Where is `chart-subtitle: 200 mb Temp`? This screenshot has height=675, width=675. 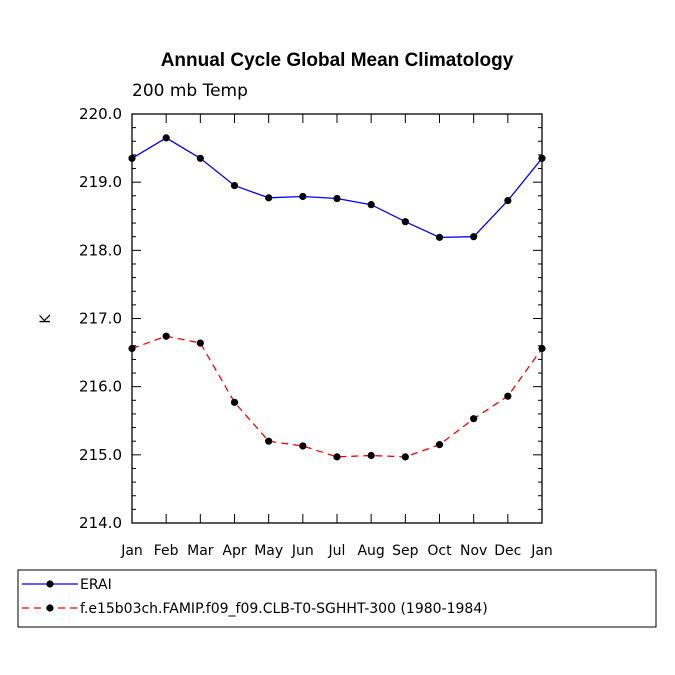
chart-subtitle: 200 mb Temp is located at coordinates (190, 91).